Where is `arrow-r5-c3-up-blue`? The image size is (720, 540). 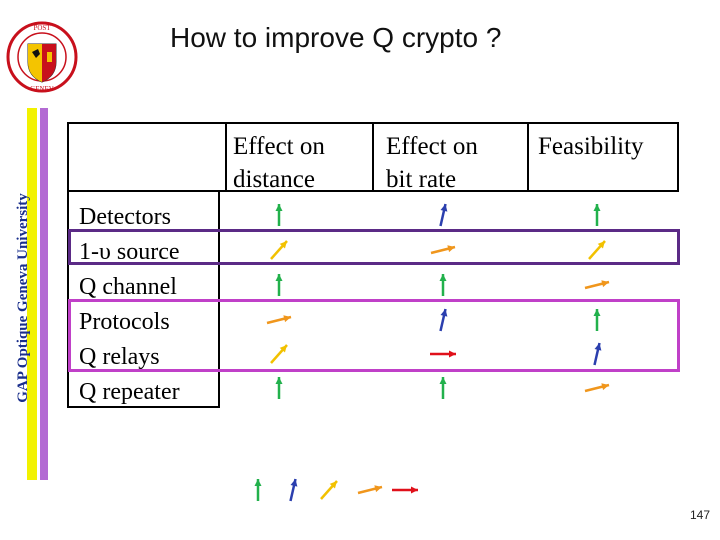 arrow-r5-c3-up-blue is located at coordinates (597, 354).